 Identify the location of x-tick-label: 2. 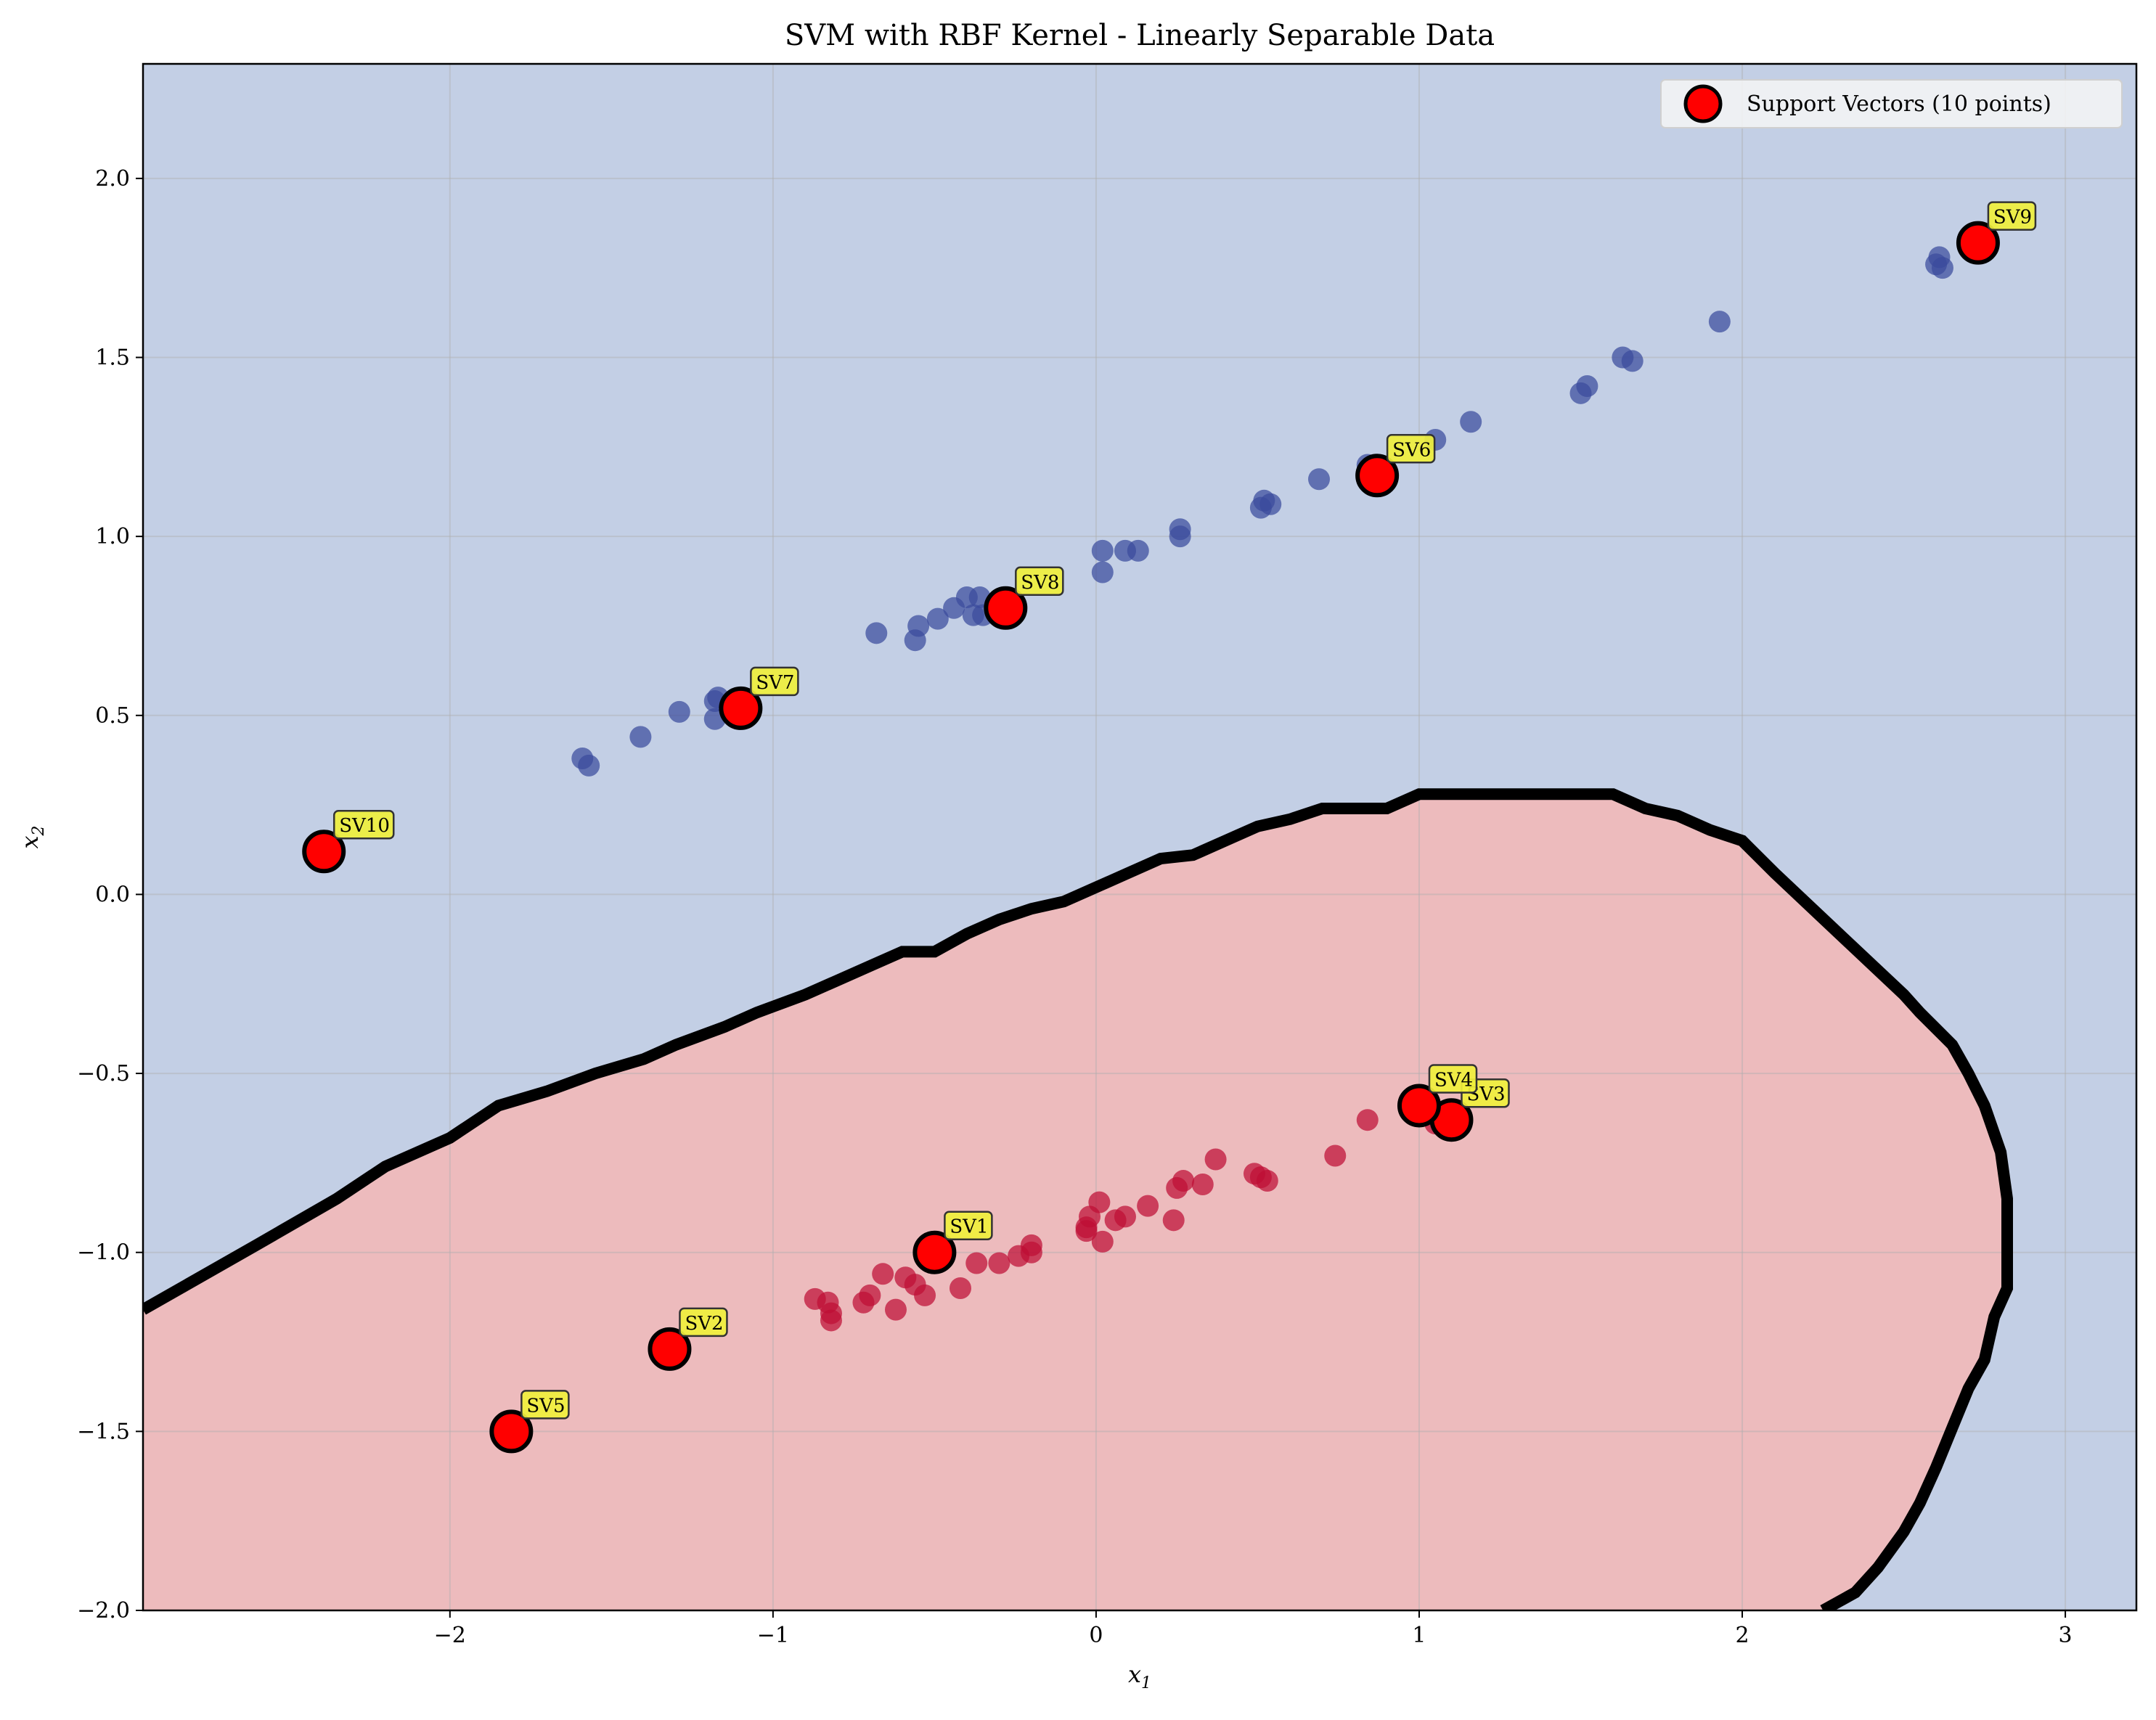
(1742, 1636).